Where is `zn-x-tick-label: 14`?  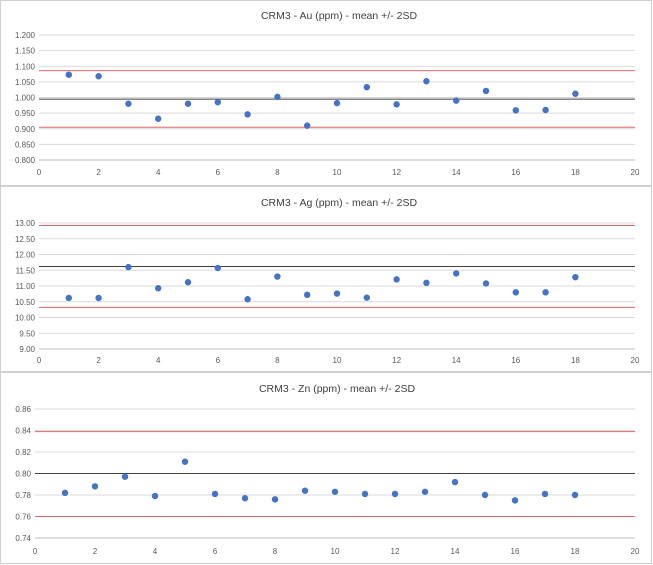 zn-x-tick-label: 14 is located at coordinates (455, 551).